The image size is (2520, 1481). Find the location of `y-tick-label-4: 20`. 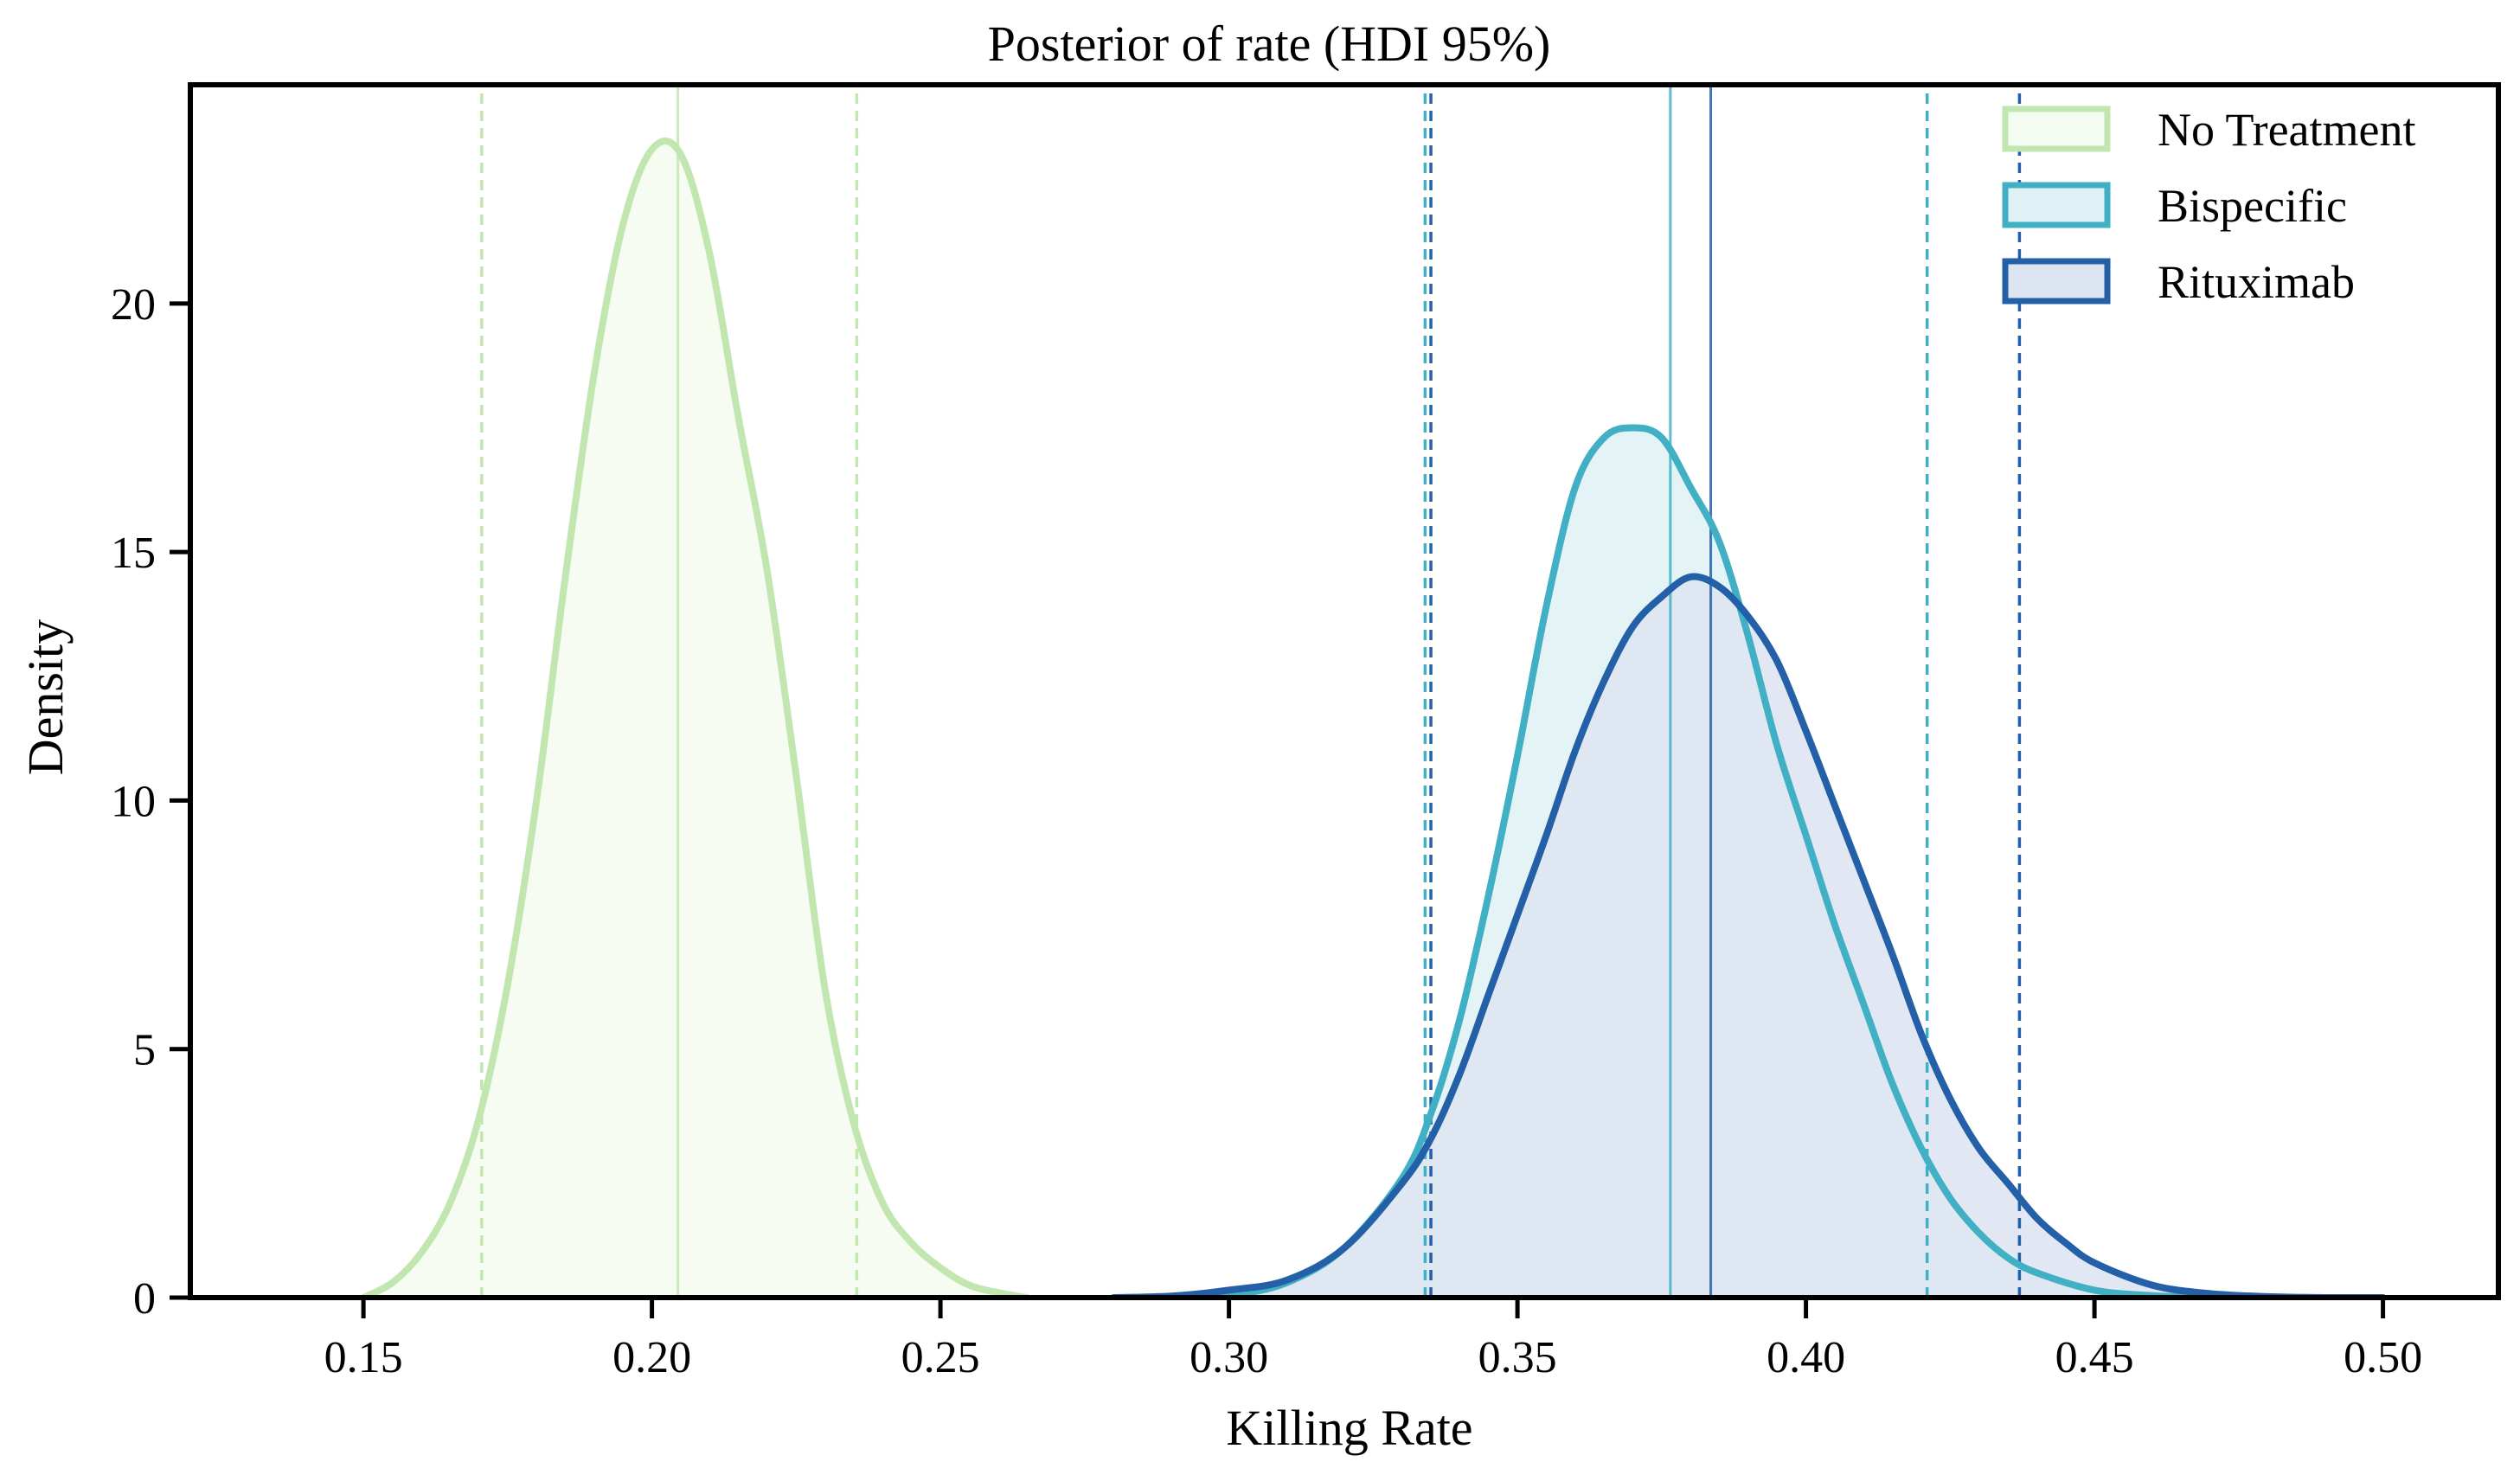

y-tick-label-4: 20 is located at coordinates (133, 305).